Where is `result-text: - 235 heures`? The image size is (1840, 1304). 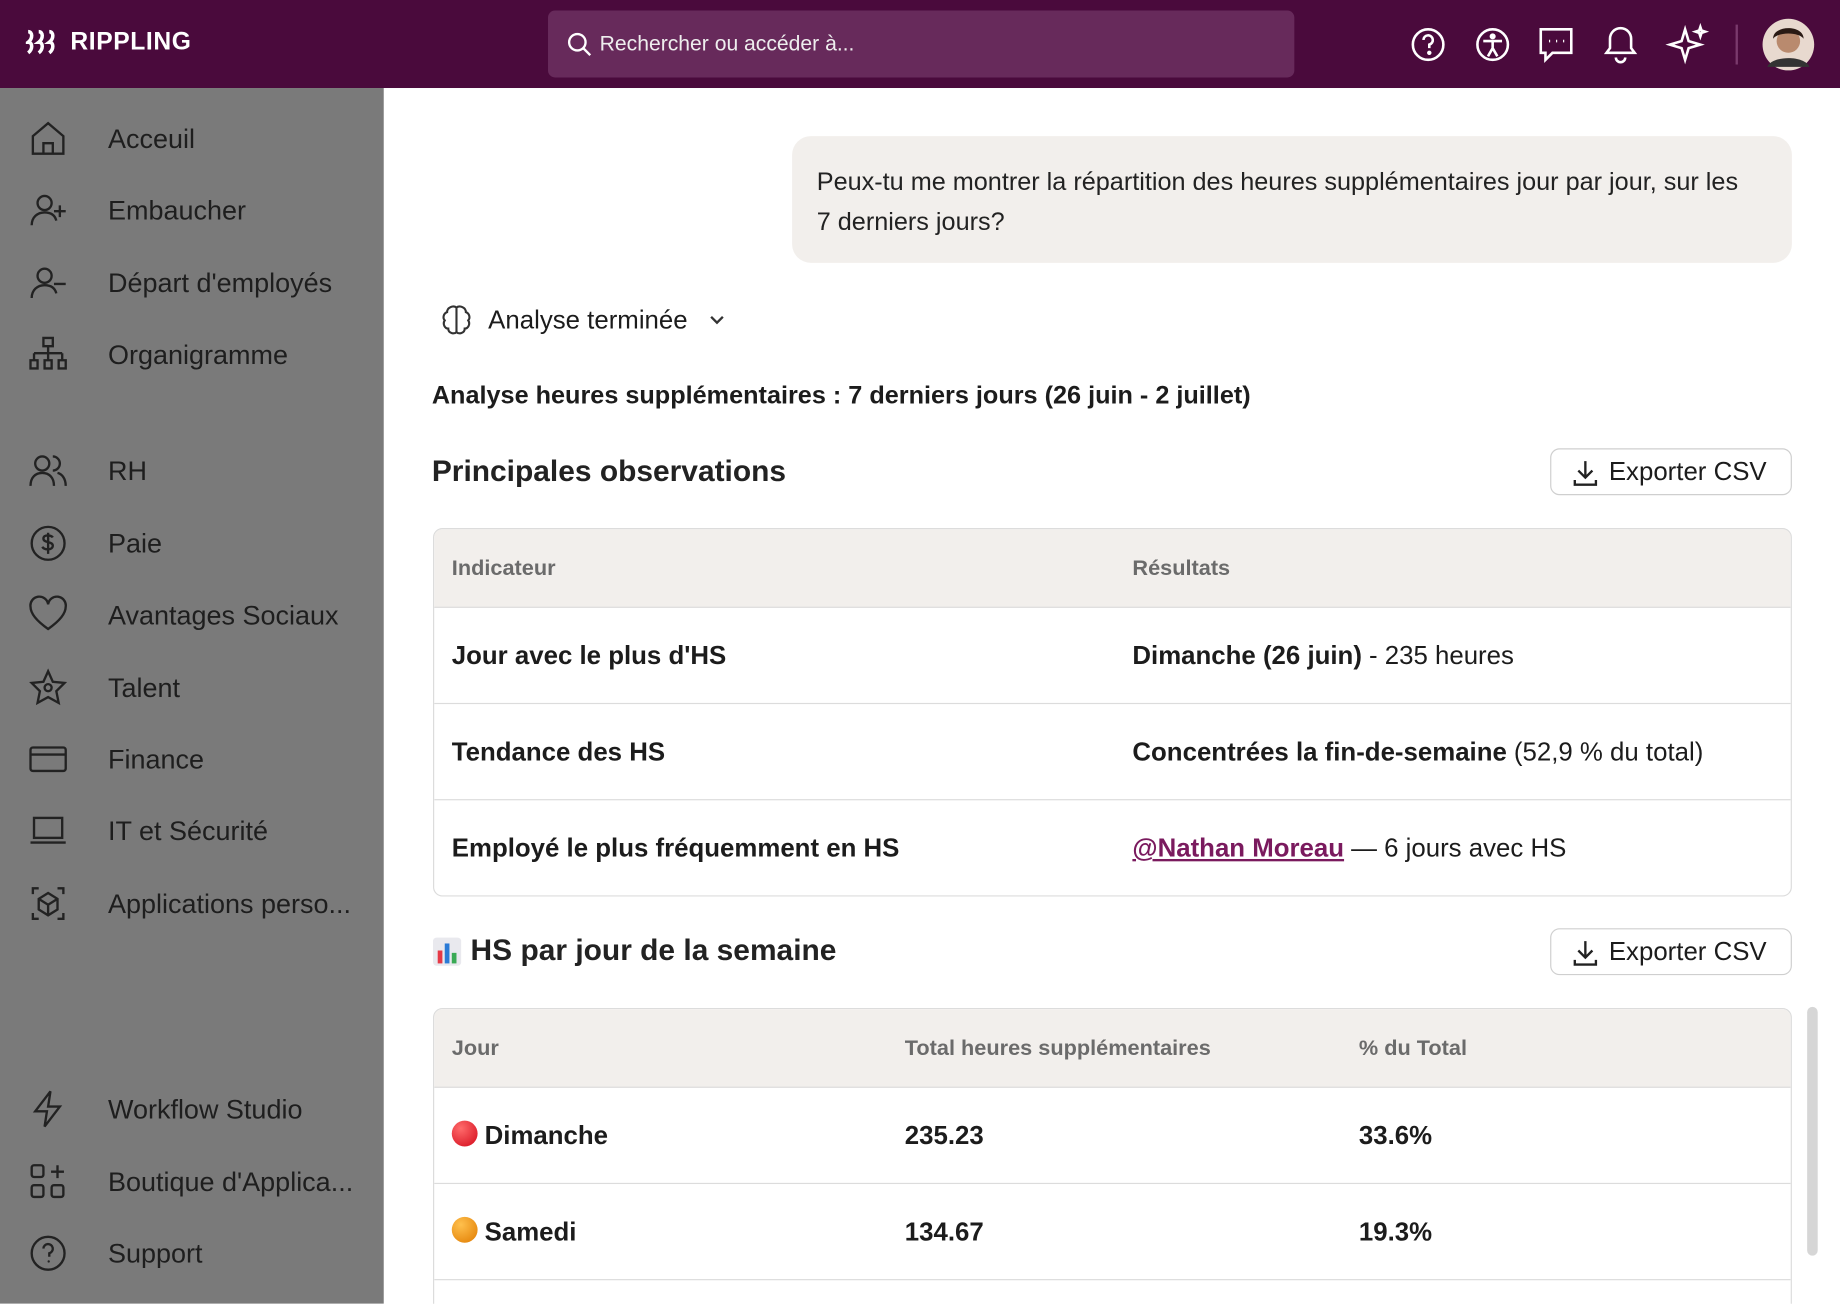
result-text: - 235 heures is located at coordinates (1441, 655).